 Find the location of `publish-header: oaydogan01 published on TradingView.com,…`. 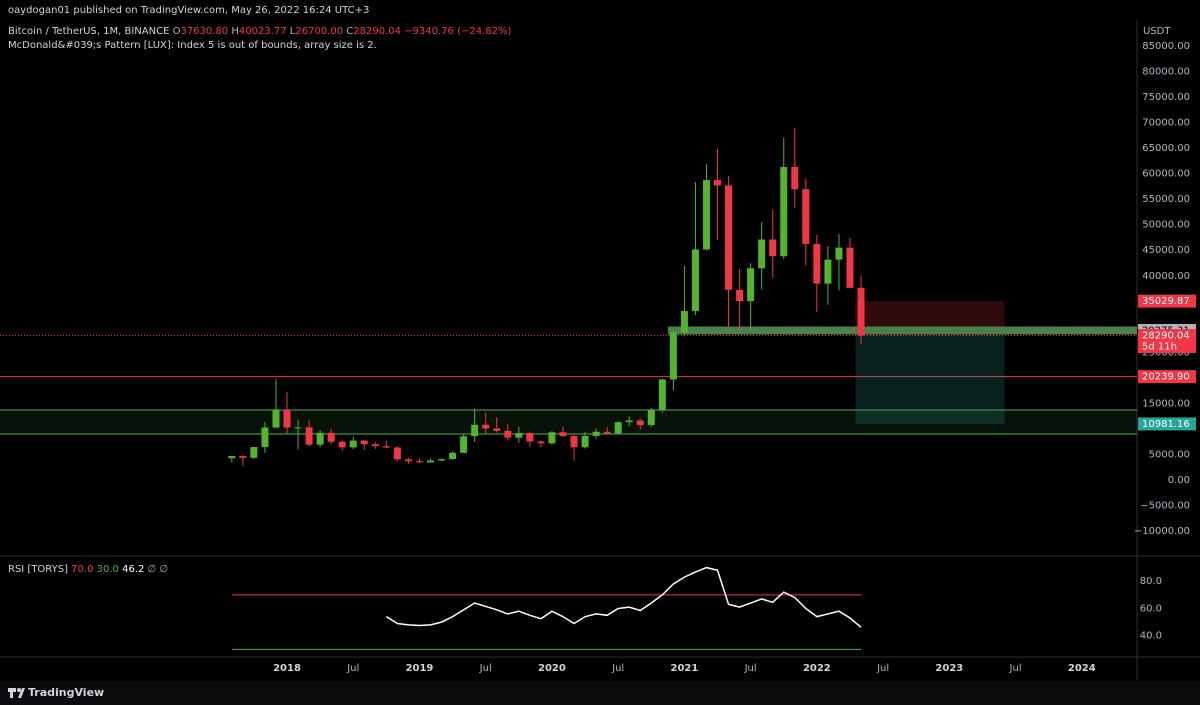

publish-header: oaydogan01 published on TradingView.com,… is located at coordinates (188, 10).